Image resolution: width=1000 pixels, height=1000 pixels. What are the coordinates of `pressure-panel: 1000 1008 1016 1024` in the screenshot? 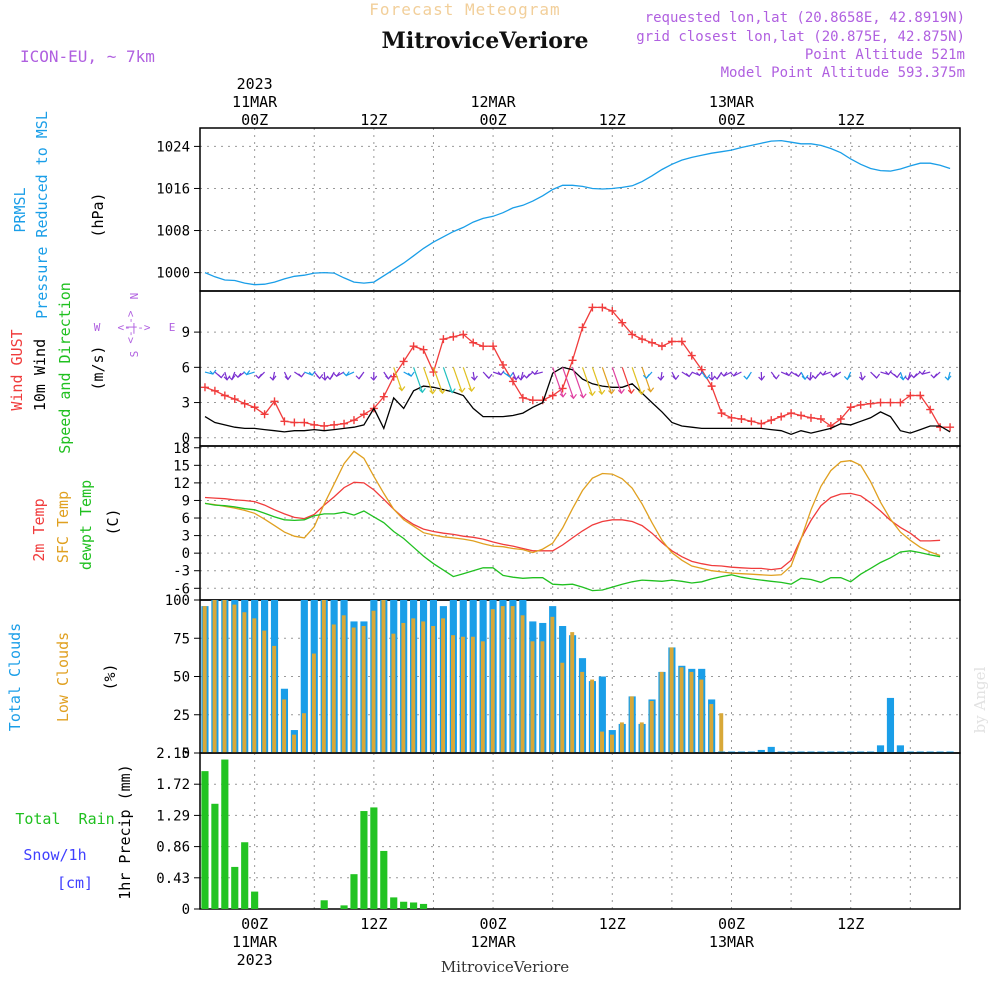 It's located at (558, 209).